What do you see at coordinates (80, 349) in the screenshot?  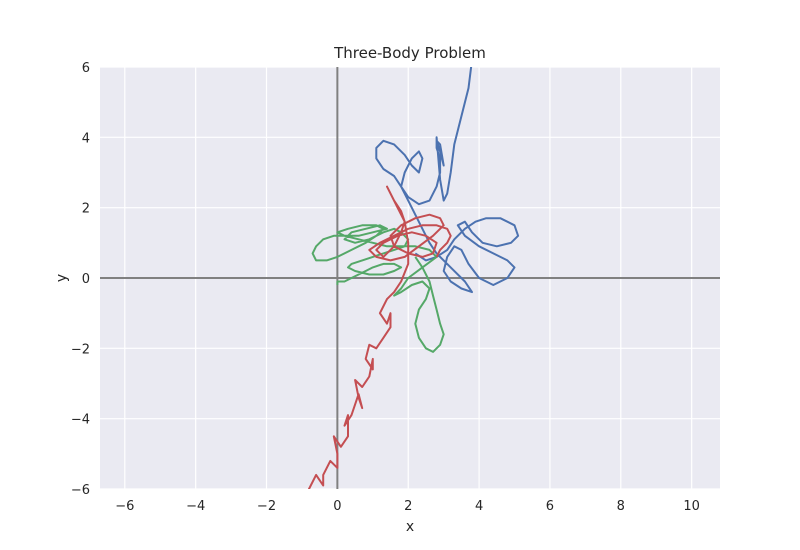 I see `y-tick-label: −2` at bounding box center [80, 349].